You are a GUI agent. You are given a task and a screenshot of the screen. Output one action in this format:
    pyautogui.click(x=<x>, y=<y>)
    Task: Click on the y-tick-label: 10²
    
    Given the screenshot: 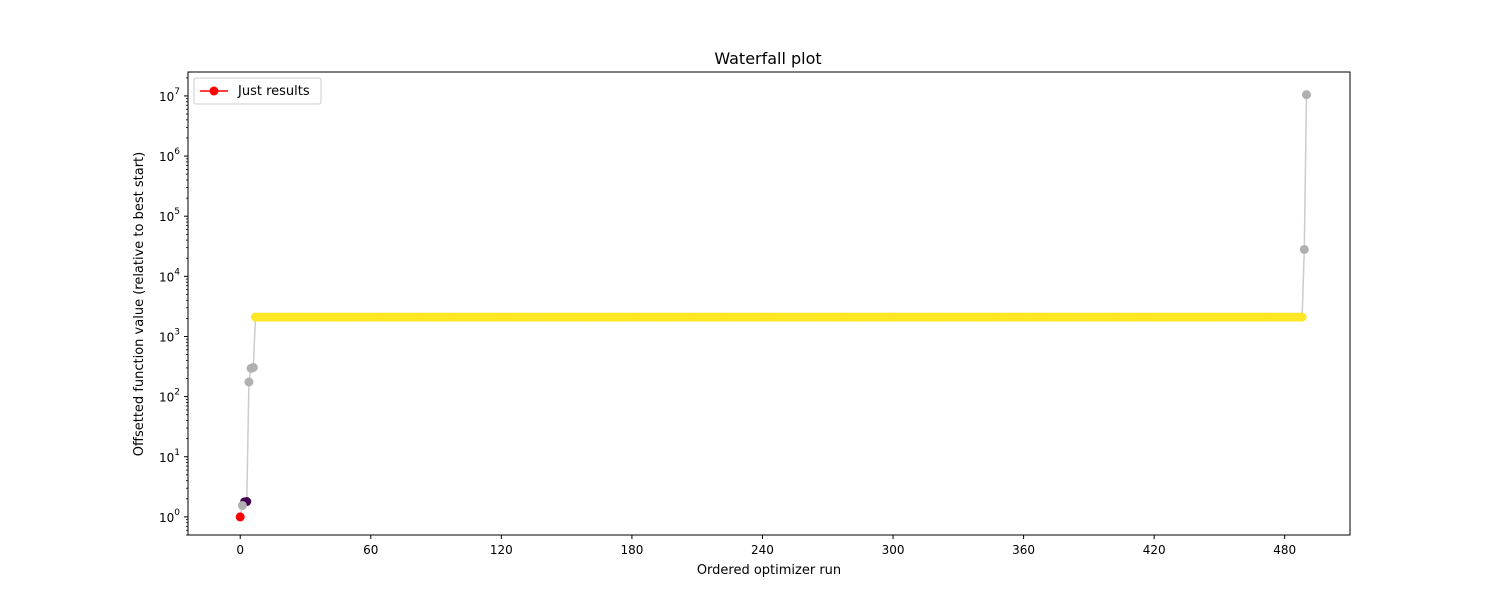 What is the action you would take?
    pyautogui.click(x=169, y=396)
    